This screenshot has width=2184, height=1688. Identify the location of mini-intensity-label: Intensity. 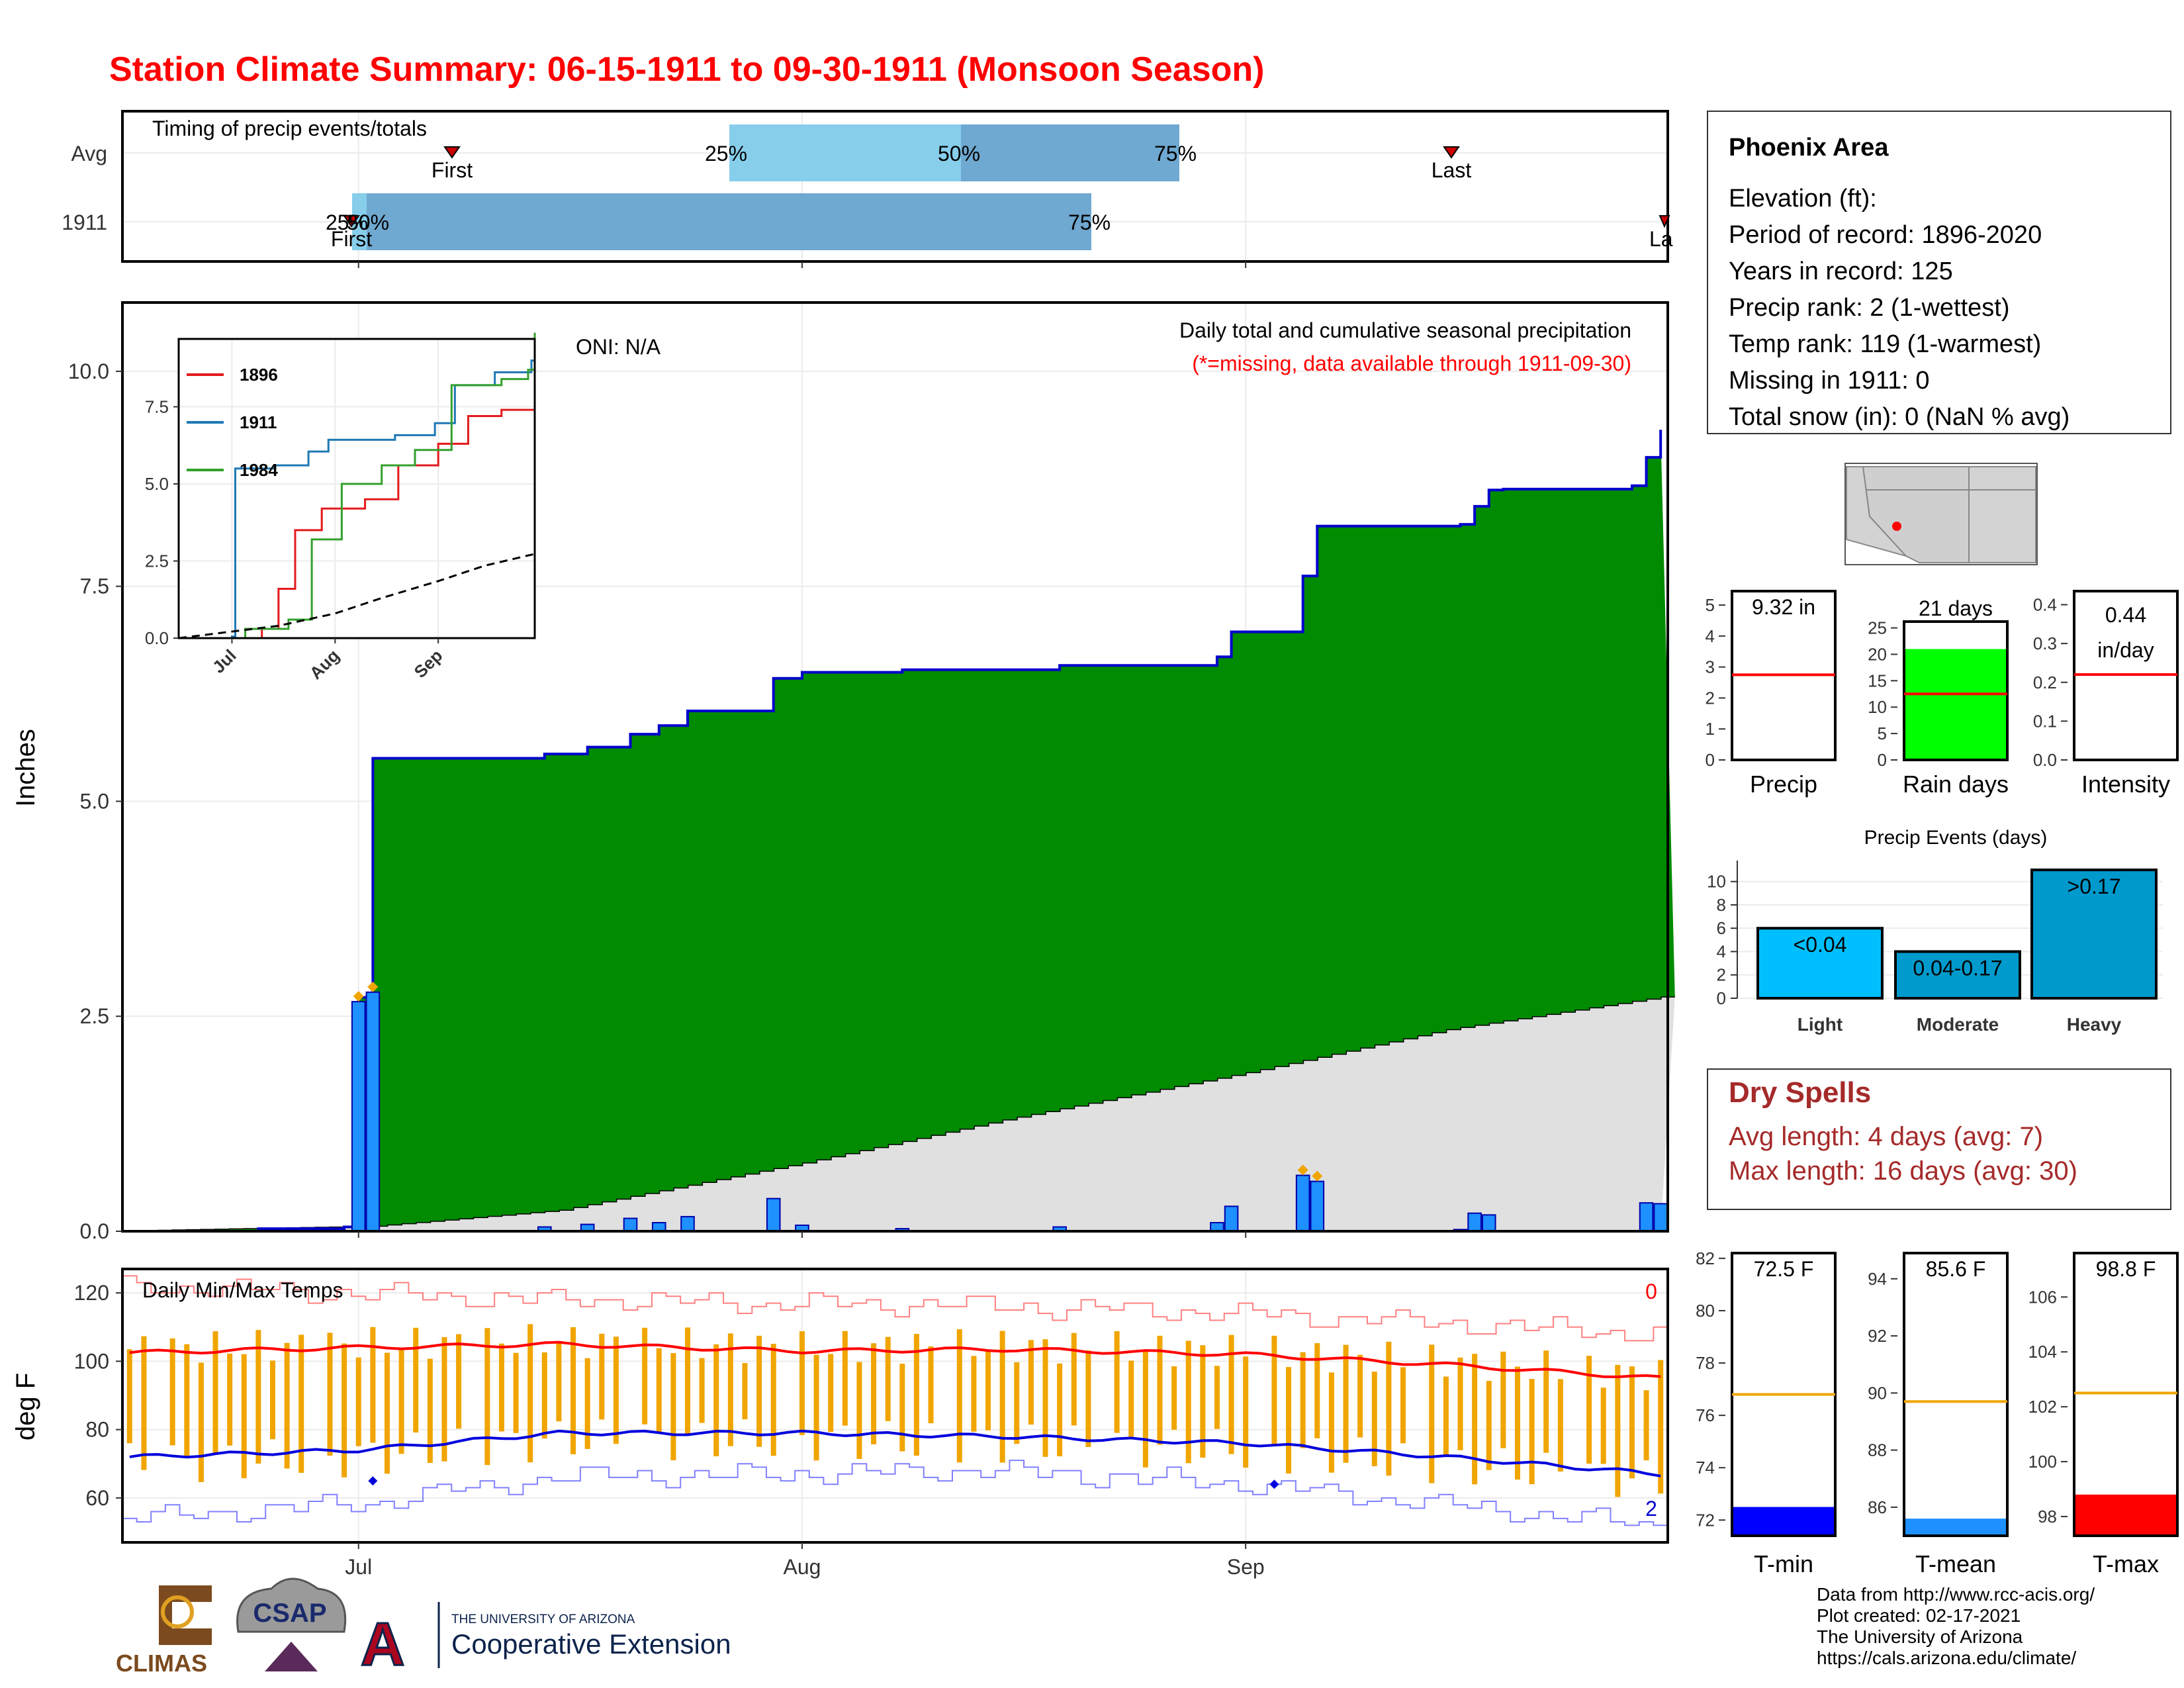
(2125, 784).